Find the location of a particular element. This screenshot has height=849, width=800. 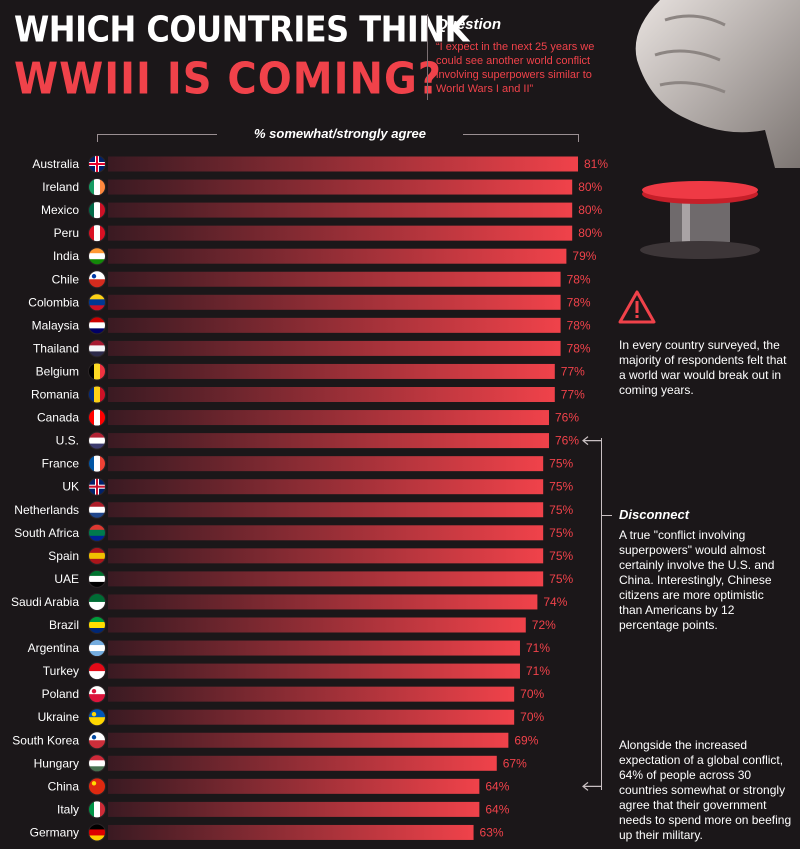

category-label: Poland is located at coordinates (60, 694).